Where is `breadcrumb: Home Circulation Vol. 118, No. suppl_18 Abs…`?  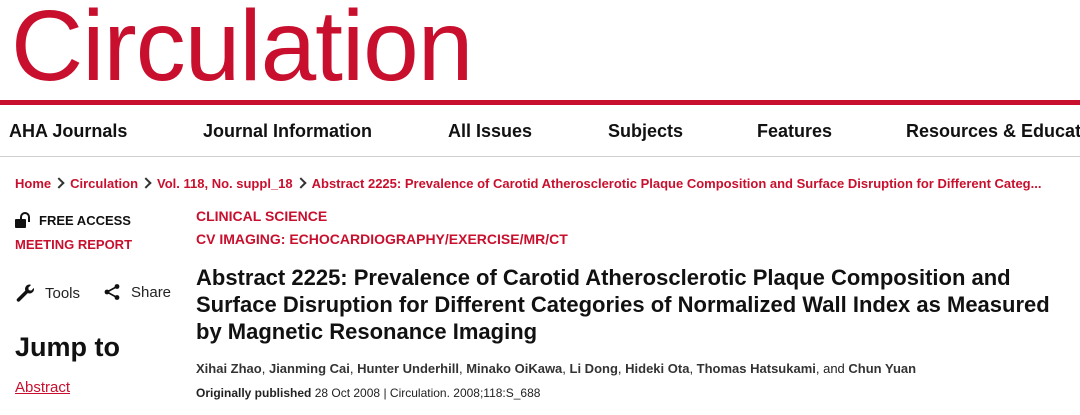
breadcrumb: Home Circulation Vol. 118, No. suppl_18 Abs… is located at coordinates (545, 184).